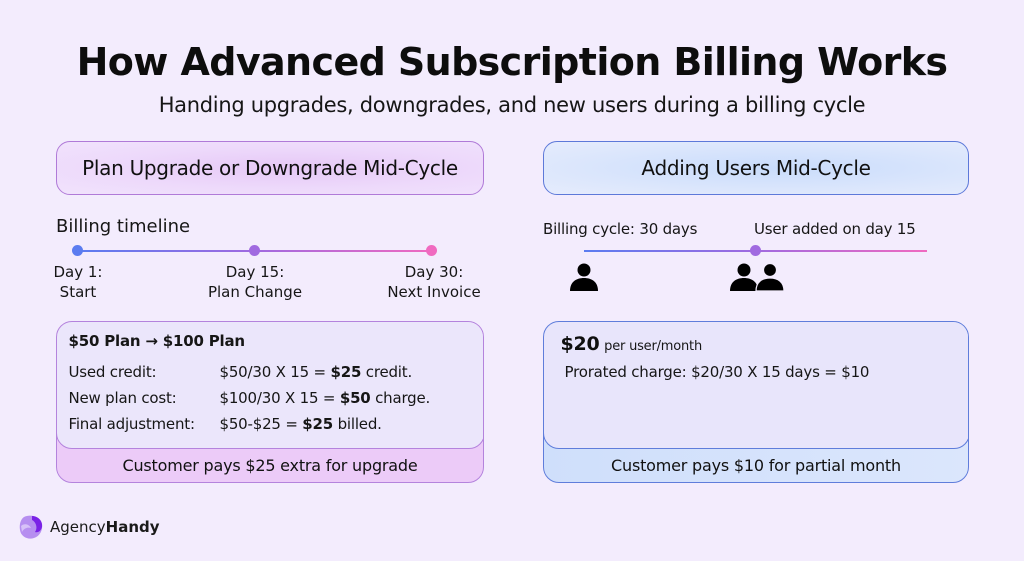 Image resolution: width=1024 pixels, height=561 pixels. What do you see at coordinates (78, 292) in the screenshot?
I see `tick-line2: Start` at bounding box center [78, 292].